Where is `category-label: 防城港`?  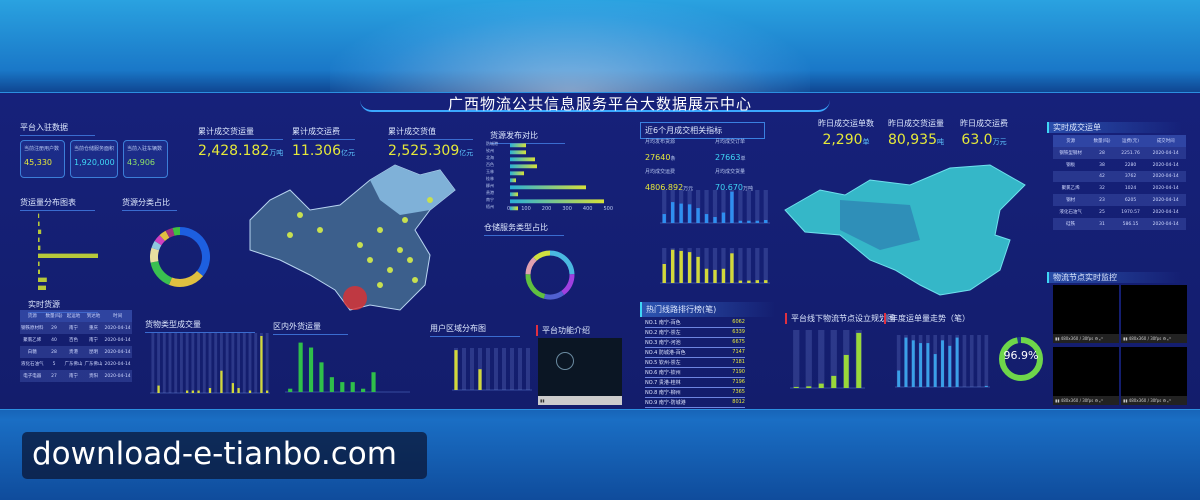 category-label: 防城港 is located at coordinates (492, 143).